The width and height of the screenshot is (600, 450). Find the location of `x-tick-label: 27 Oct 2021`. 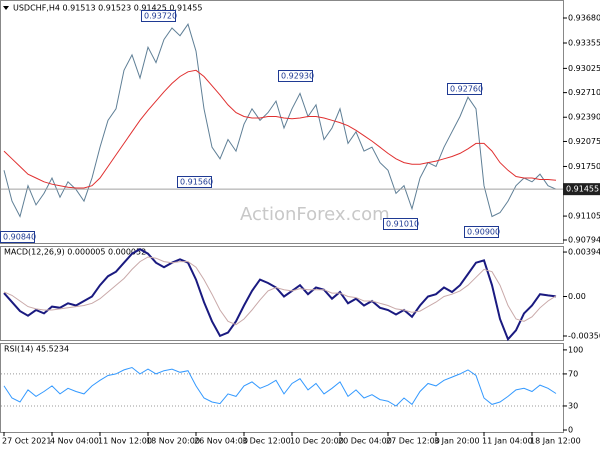

x-tick-label: 27 Oct 2021 is located at coordinates (26, 441).